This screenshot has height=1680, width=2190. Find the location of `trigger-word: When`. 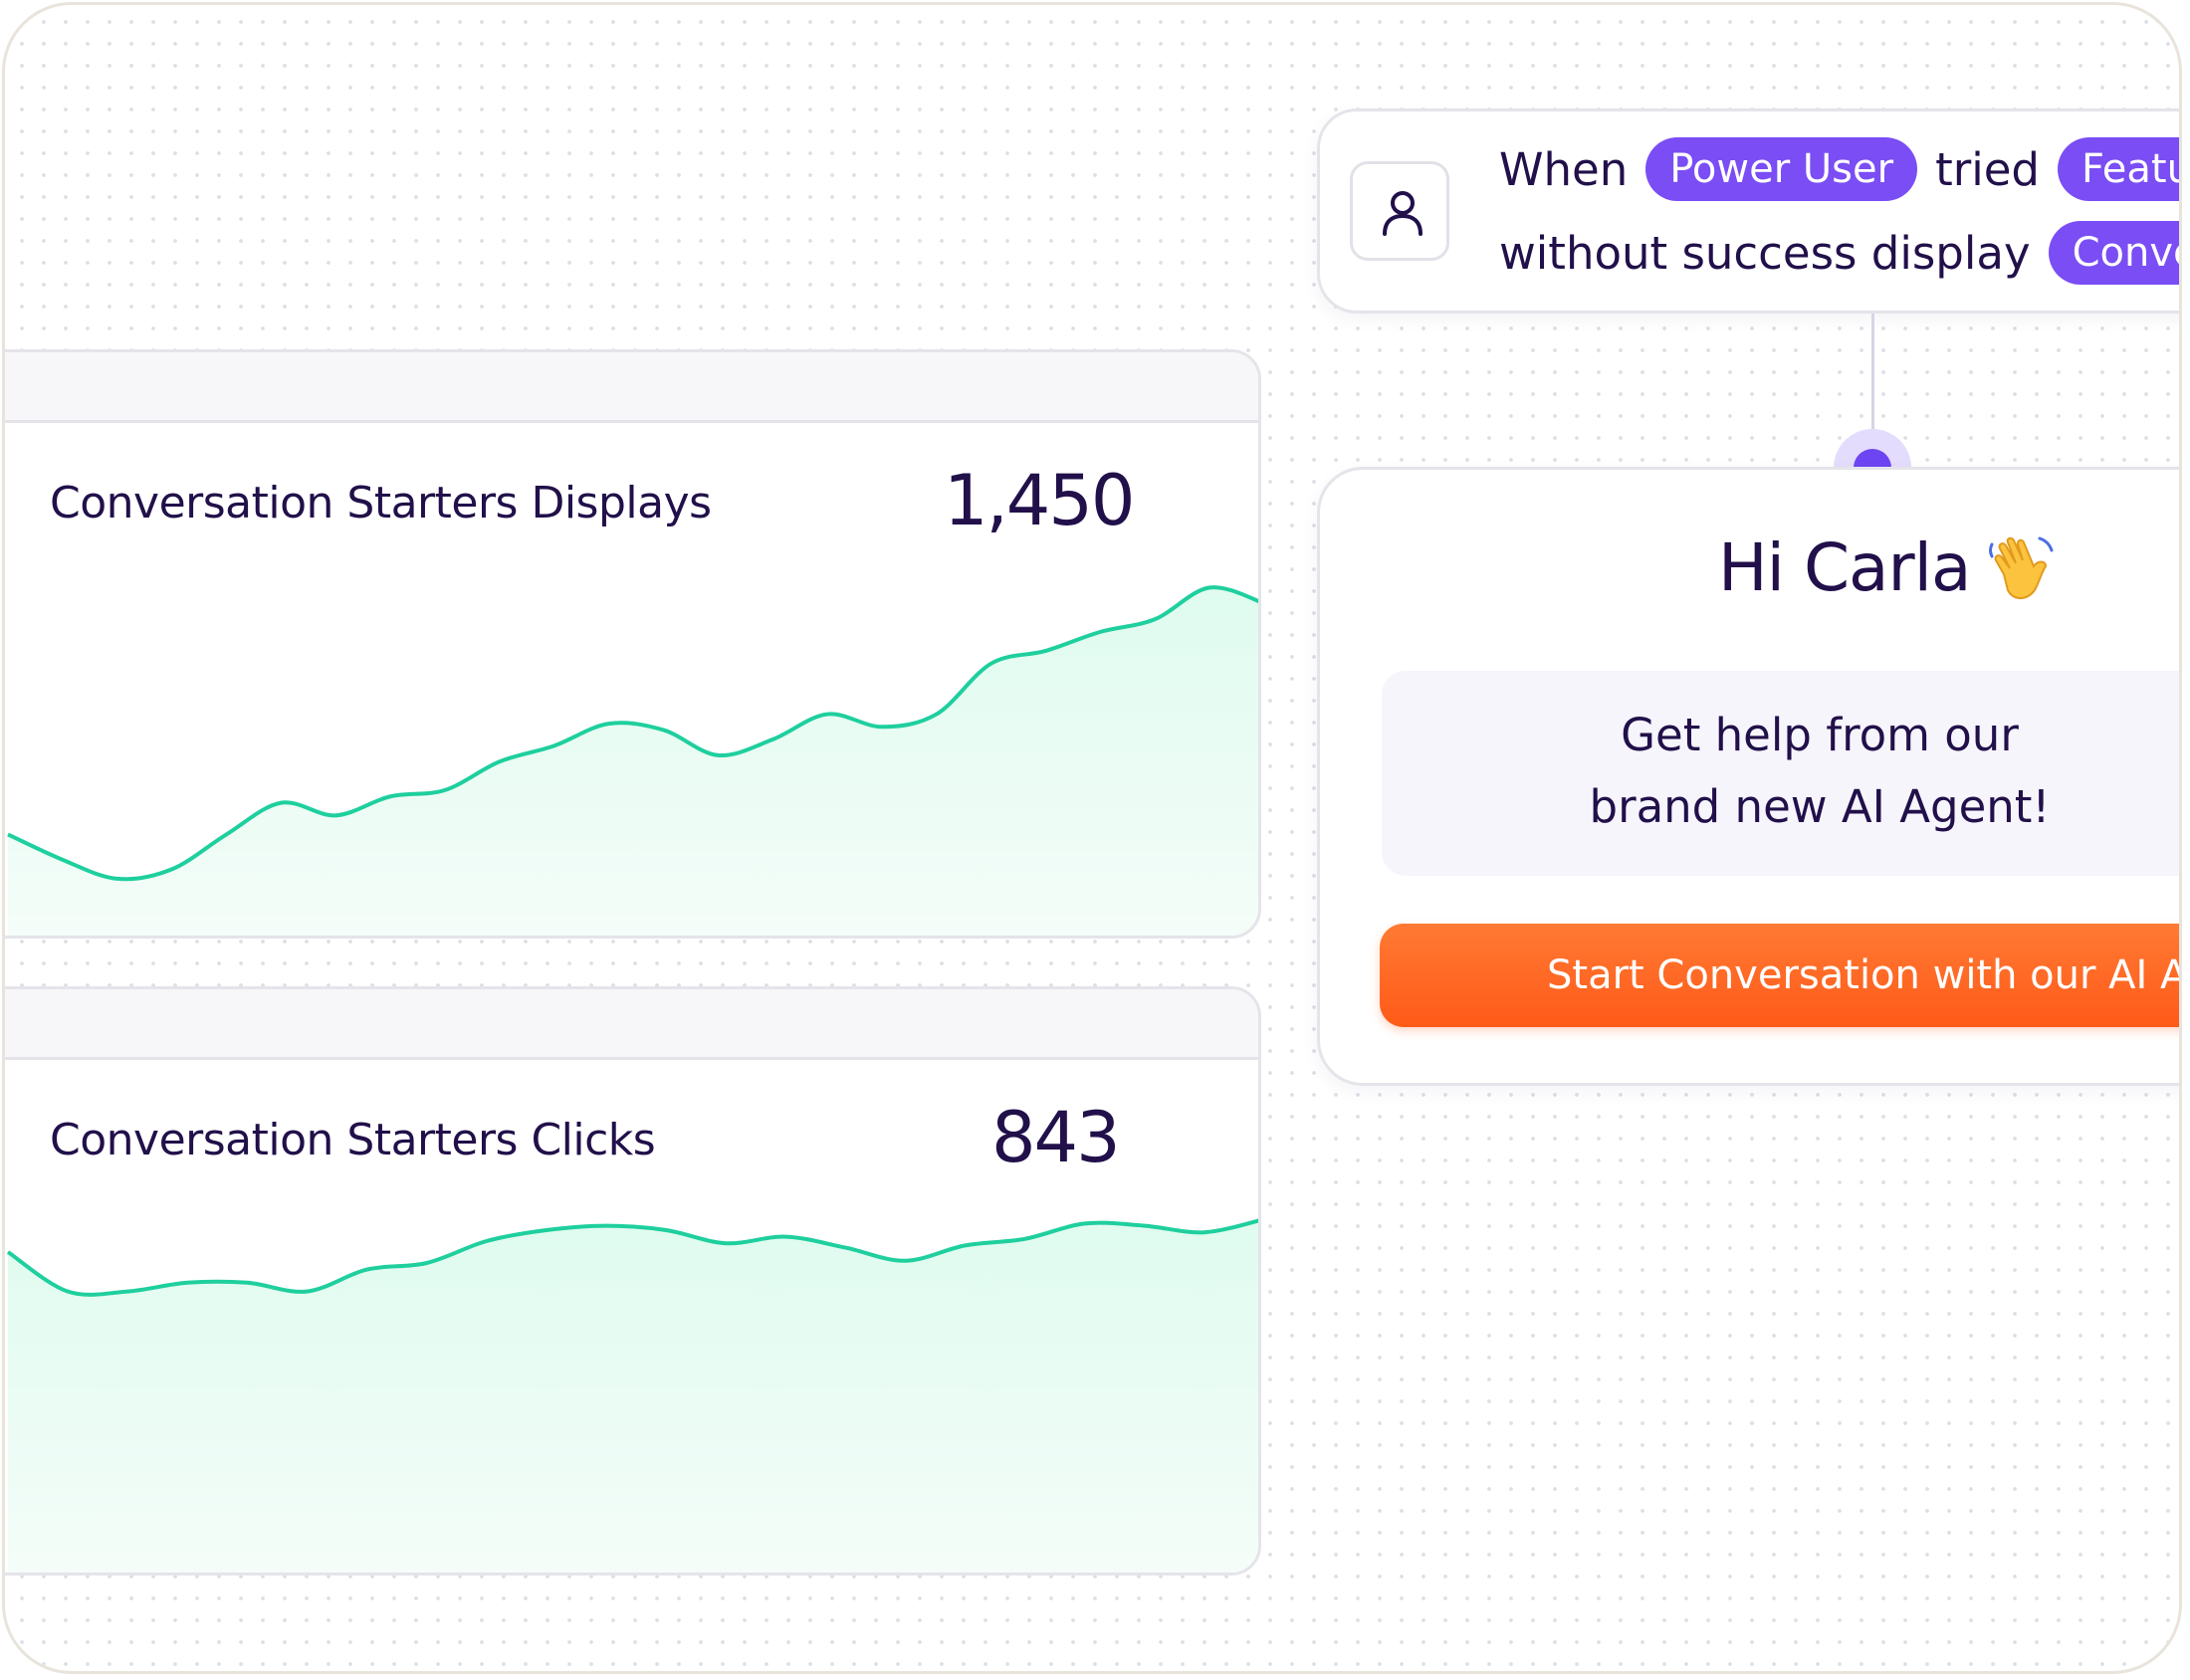

trigger-word: When is located at coordinates (1564, 169).